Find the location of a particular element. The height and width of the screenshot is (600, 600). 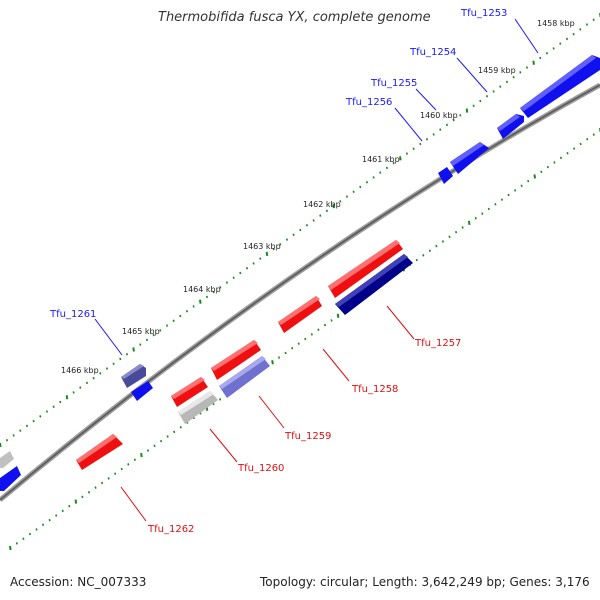

gene-tfu-1256-feature is located at coordinates (445, 175).